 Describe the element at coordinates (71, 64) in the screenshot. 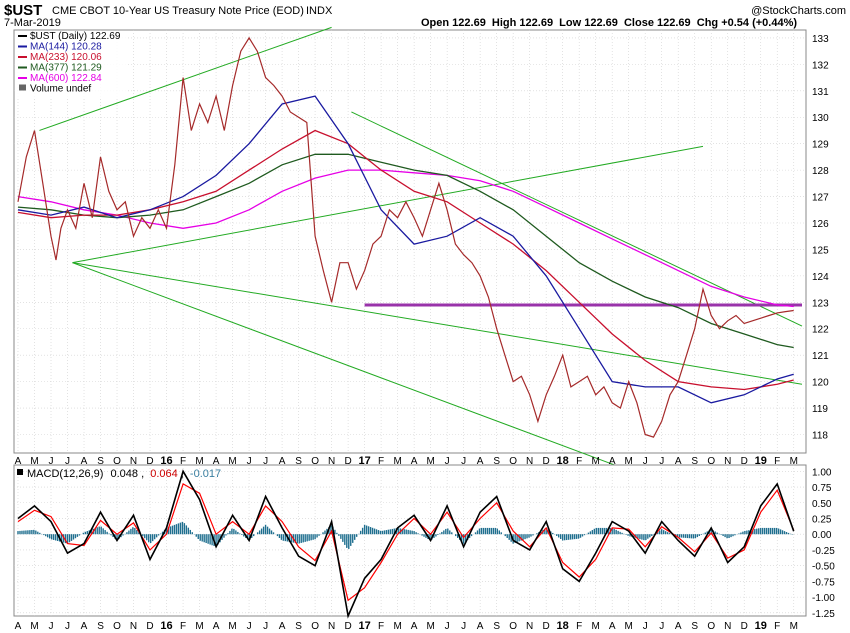

I see `legend-background` at that location.